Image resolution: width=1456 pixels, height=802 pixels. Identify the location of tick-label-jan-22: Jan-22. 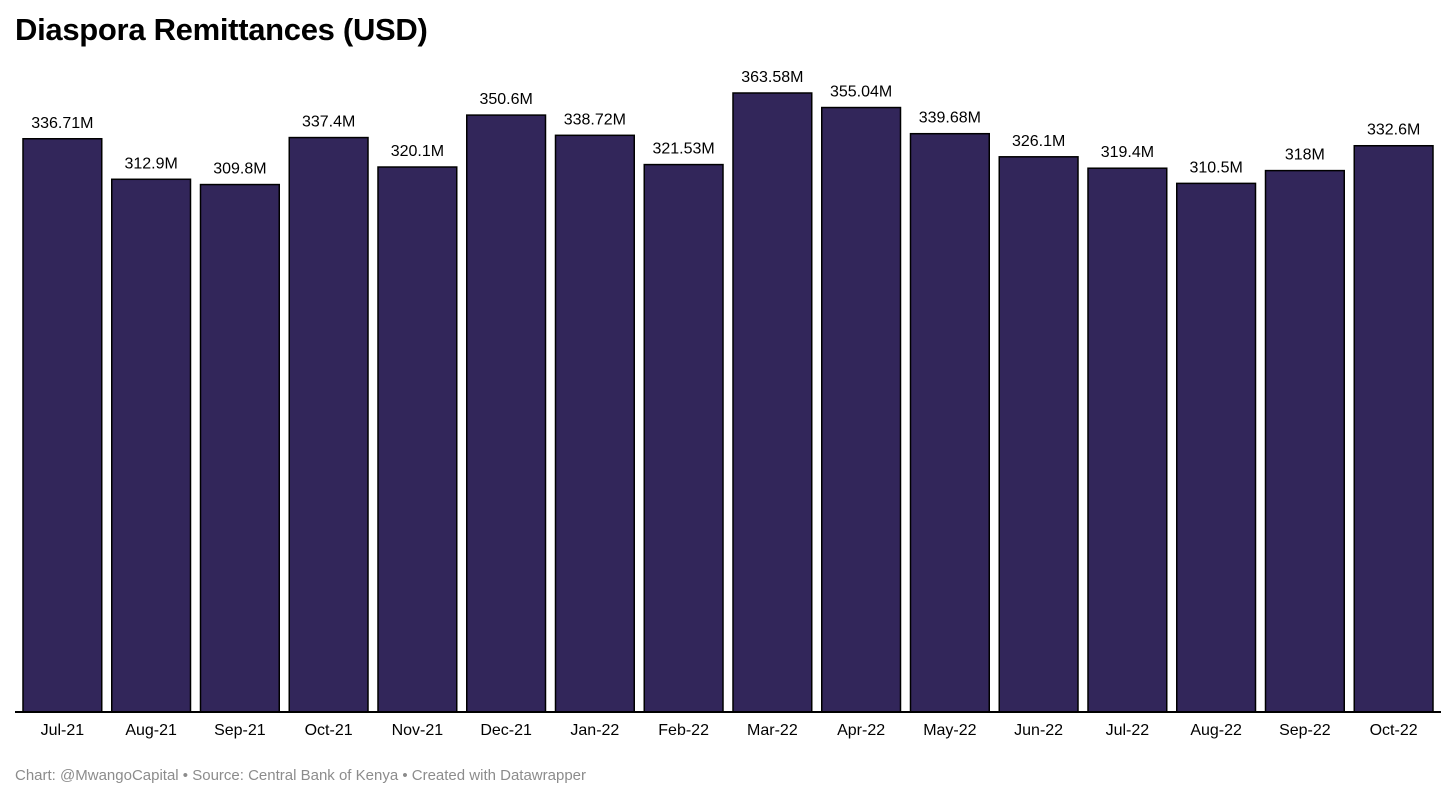
(594, 730).